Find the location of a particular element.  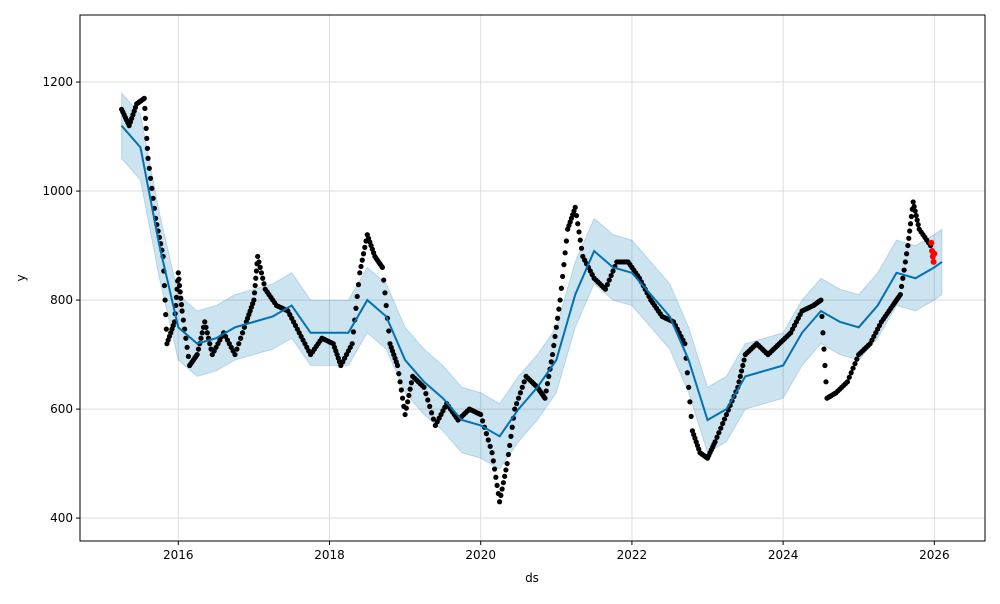

y-tick-label: 400 is located at coordinates (61, 518).